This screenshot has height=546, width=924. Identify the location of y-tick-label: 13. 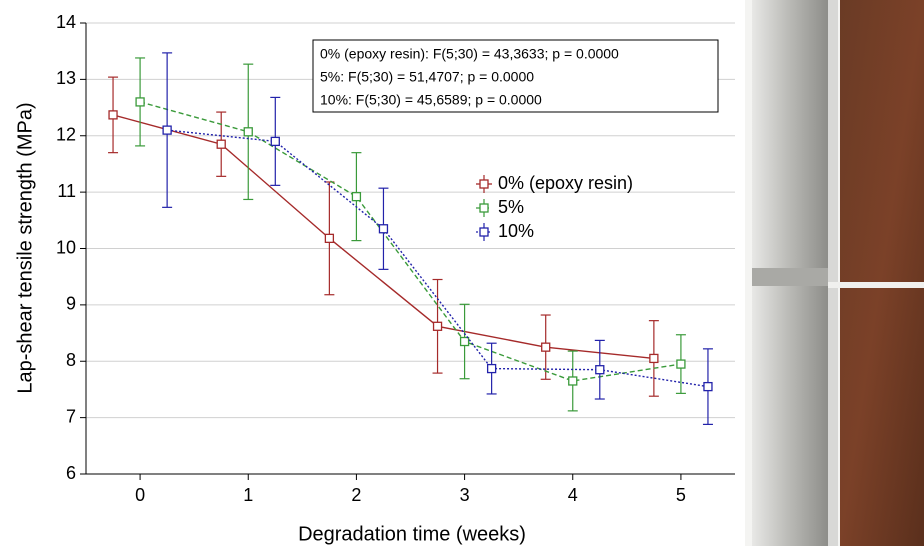
(66, 78).